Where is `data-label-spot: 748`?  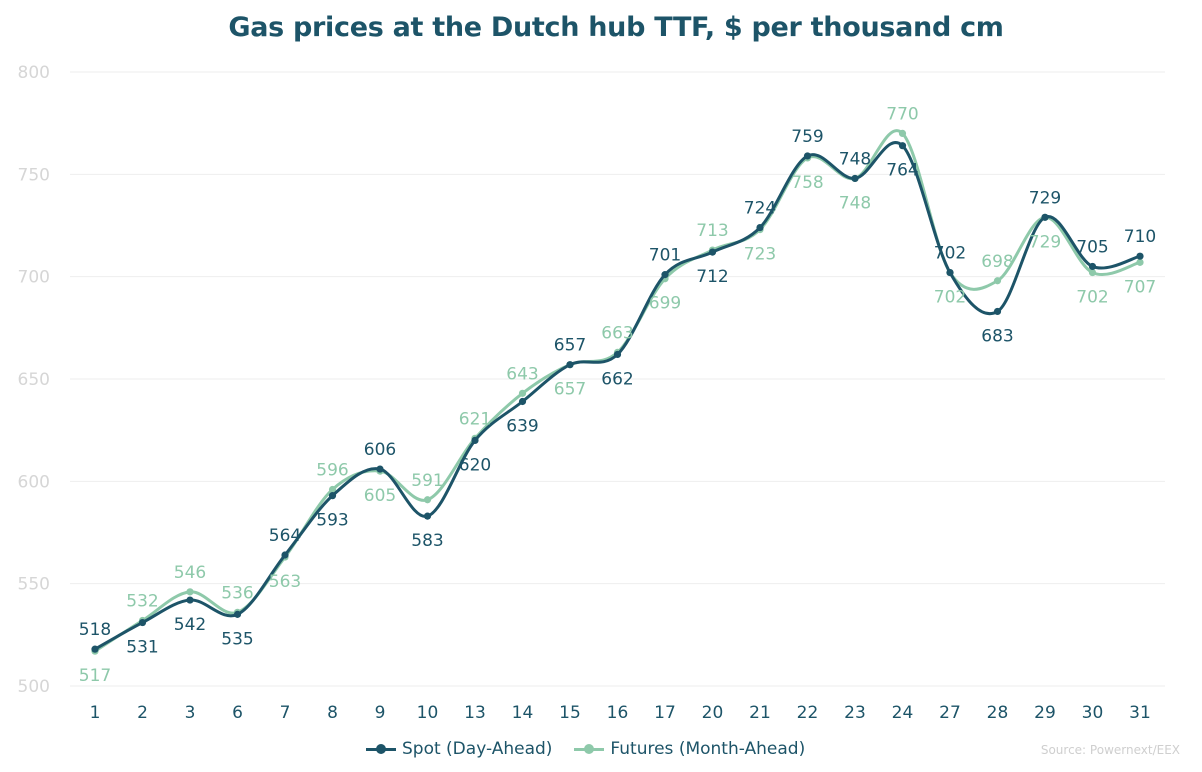 data-label-spot: 748 is located at coordinates (855, 159).